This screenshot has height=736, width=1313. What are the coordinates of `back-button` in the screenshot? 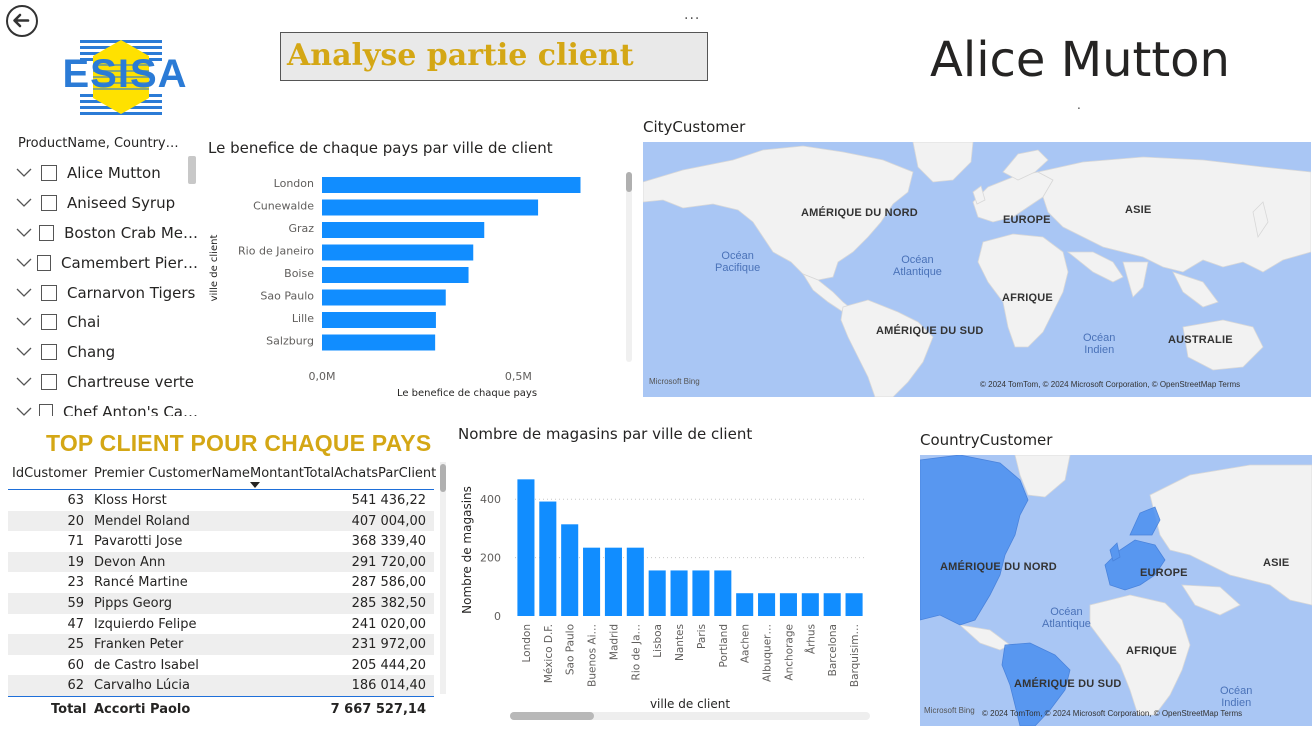 It's located at (22, 21).